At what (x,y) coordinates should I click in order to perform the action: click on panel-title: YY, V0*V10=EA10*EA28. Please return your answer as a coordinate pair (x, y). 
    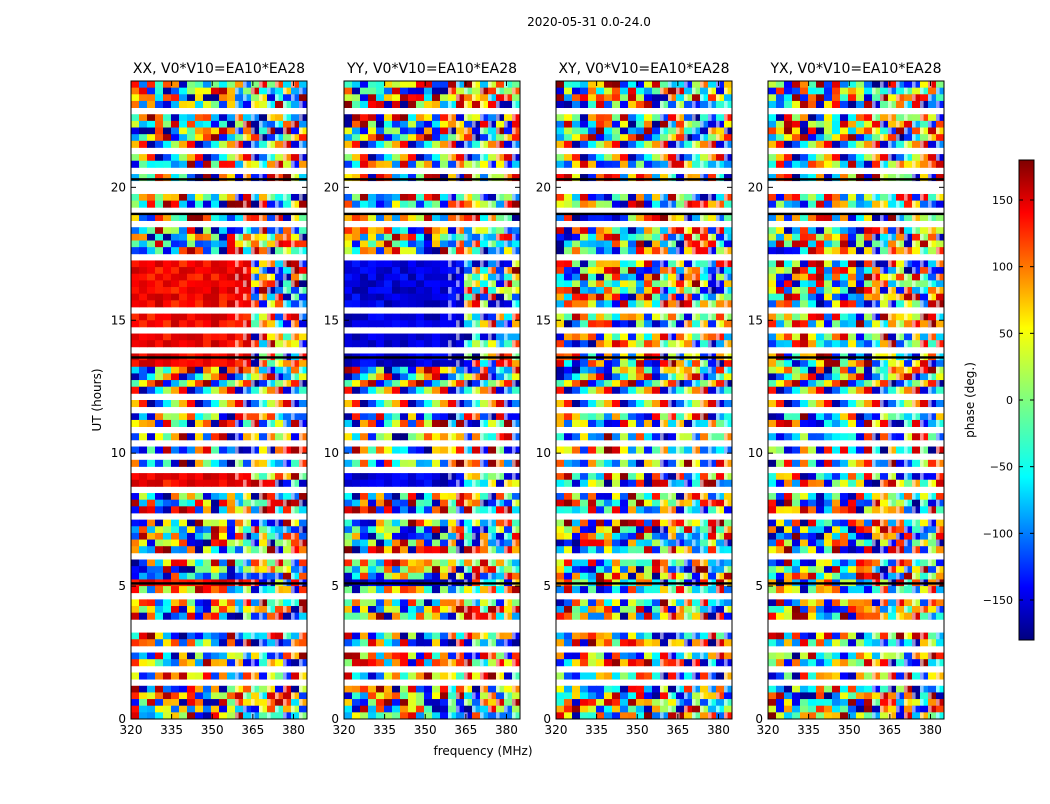
    Looking at the image, I should click on (431, 69).